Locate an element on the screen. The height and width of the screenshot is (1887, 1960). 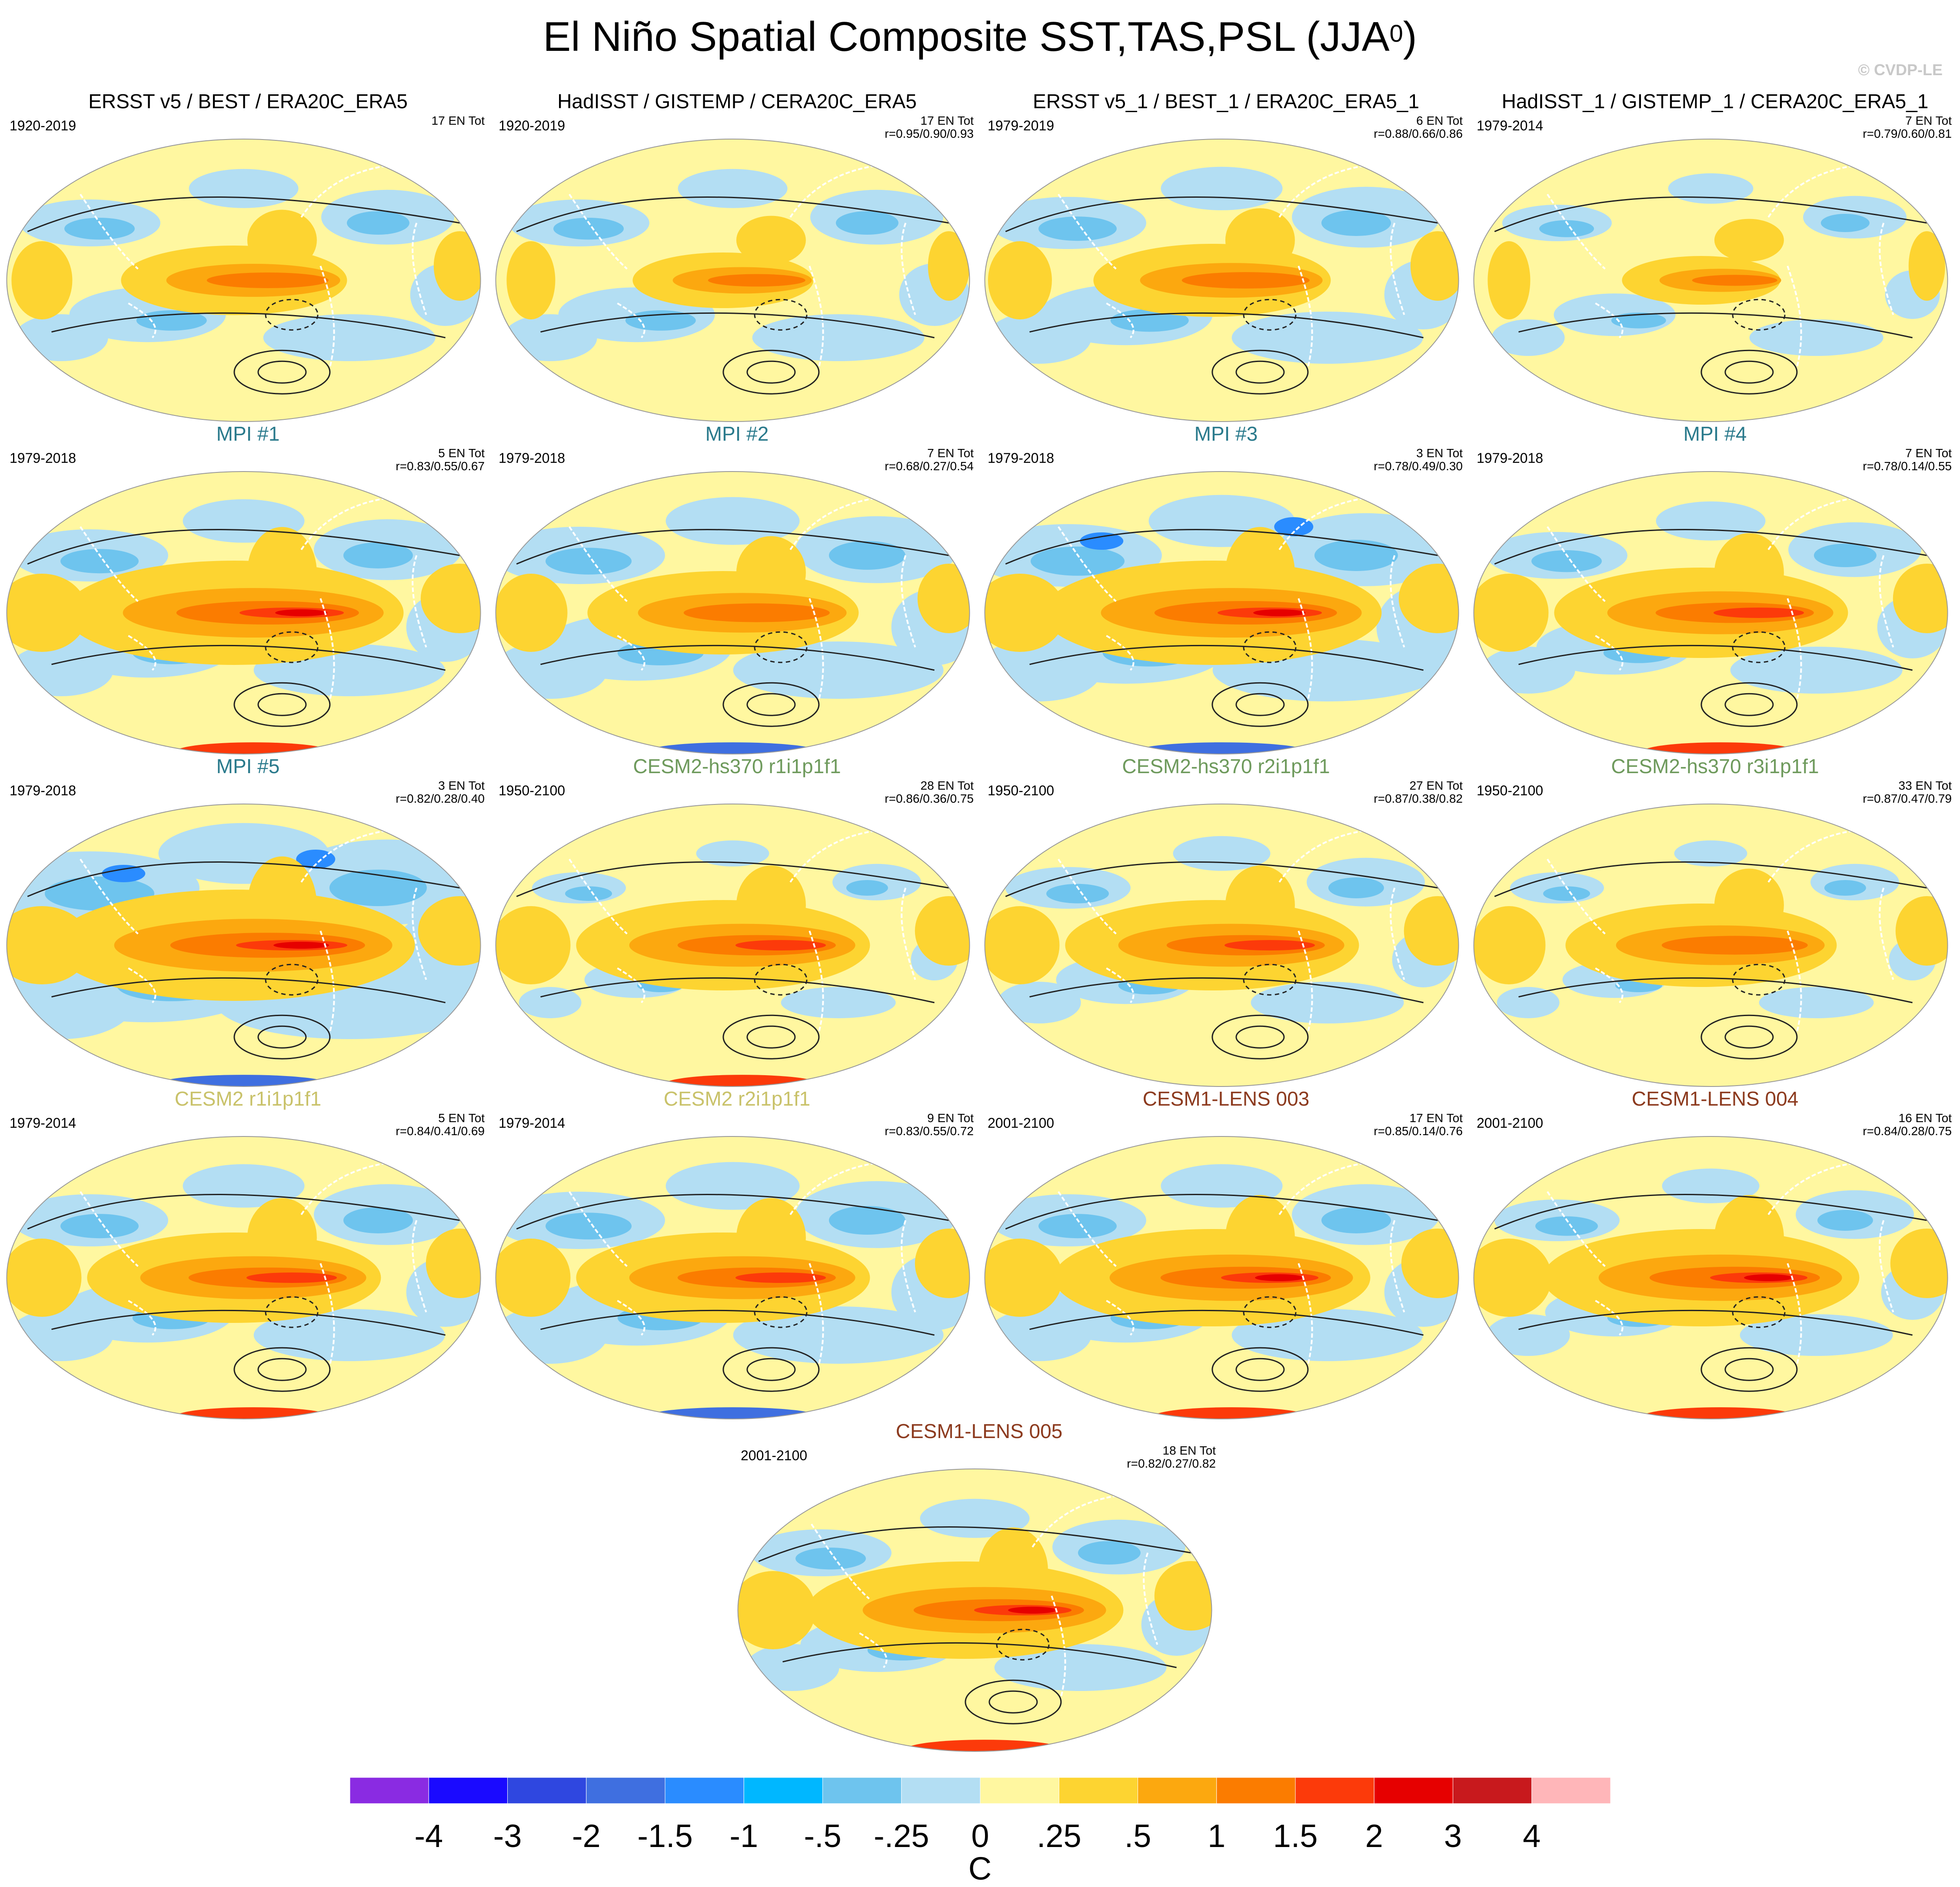
pattern-correlation-text: r=0.68/0.27/0.54 is located at coordinates (929, 466).